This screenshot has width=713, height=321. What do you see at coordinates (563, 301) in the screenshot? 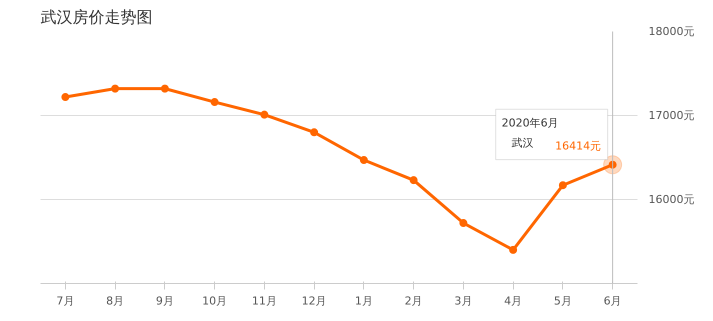
I see `x-tick-label: 5月` at bounding box center [563, 301].